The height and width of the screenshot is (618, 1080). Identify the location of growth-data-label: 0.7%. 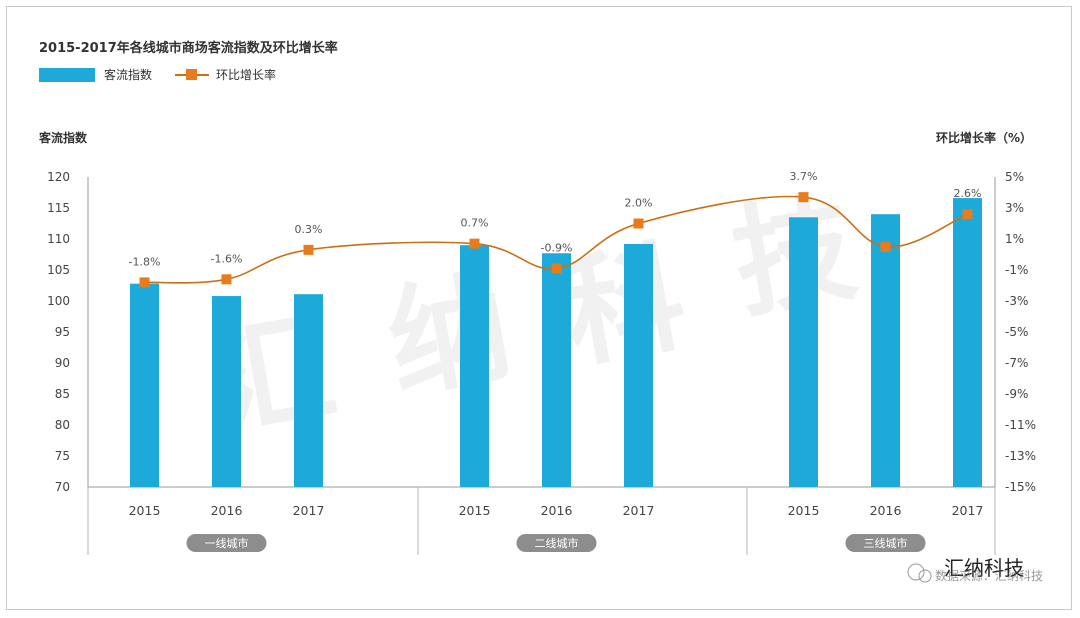
(475, 223).